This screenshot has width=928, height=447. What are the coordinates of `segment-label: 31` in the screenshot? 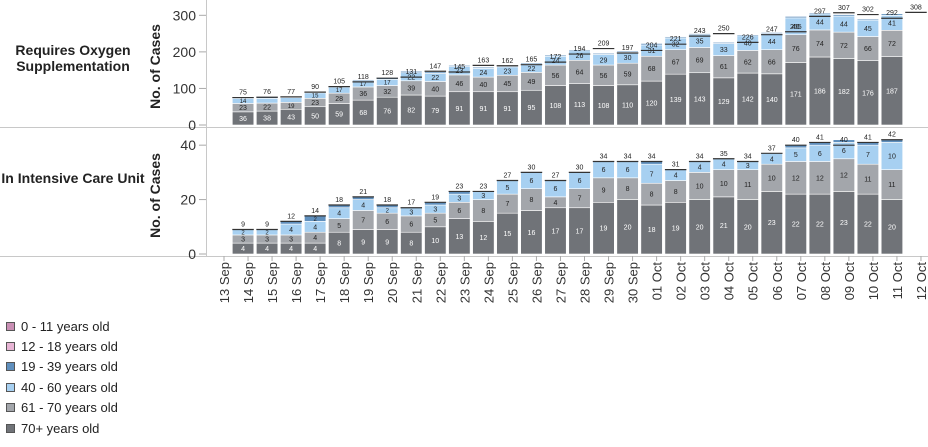 It's located at (652, 51).